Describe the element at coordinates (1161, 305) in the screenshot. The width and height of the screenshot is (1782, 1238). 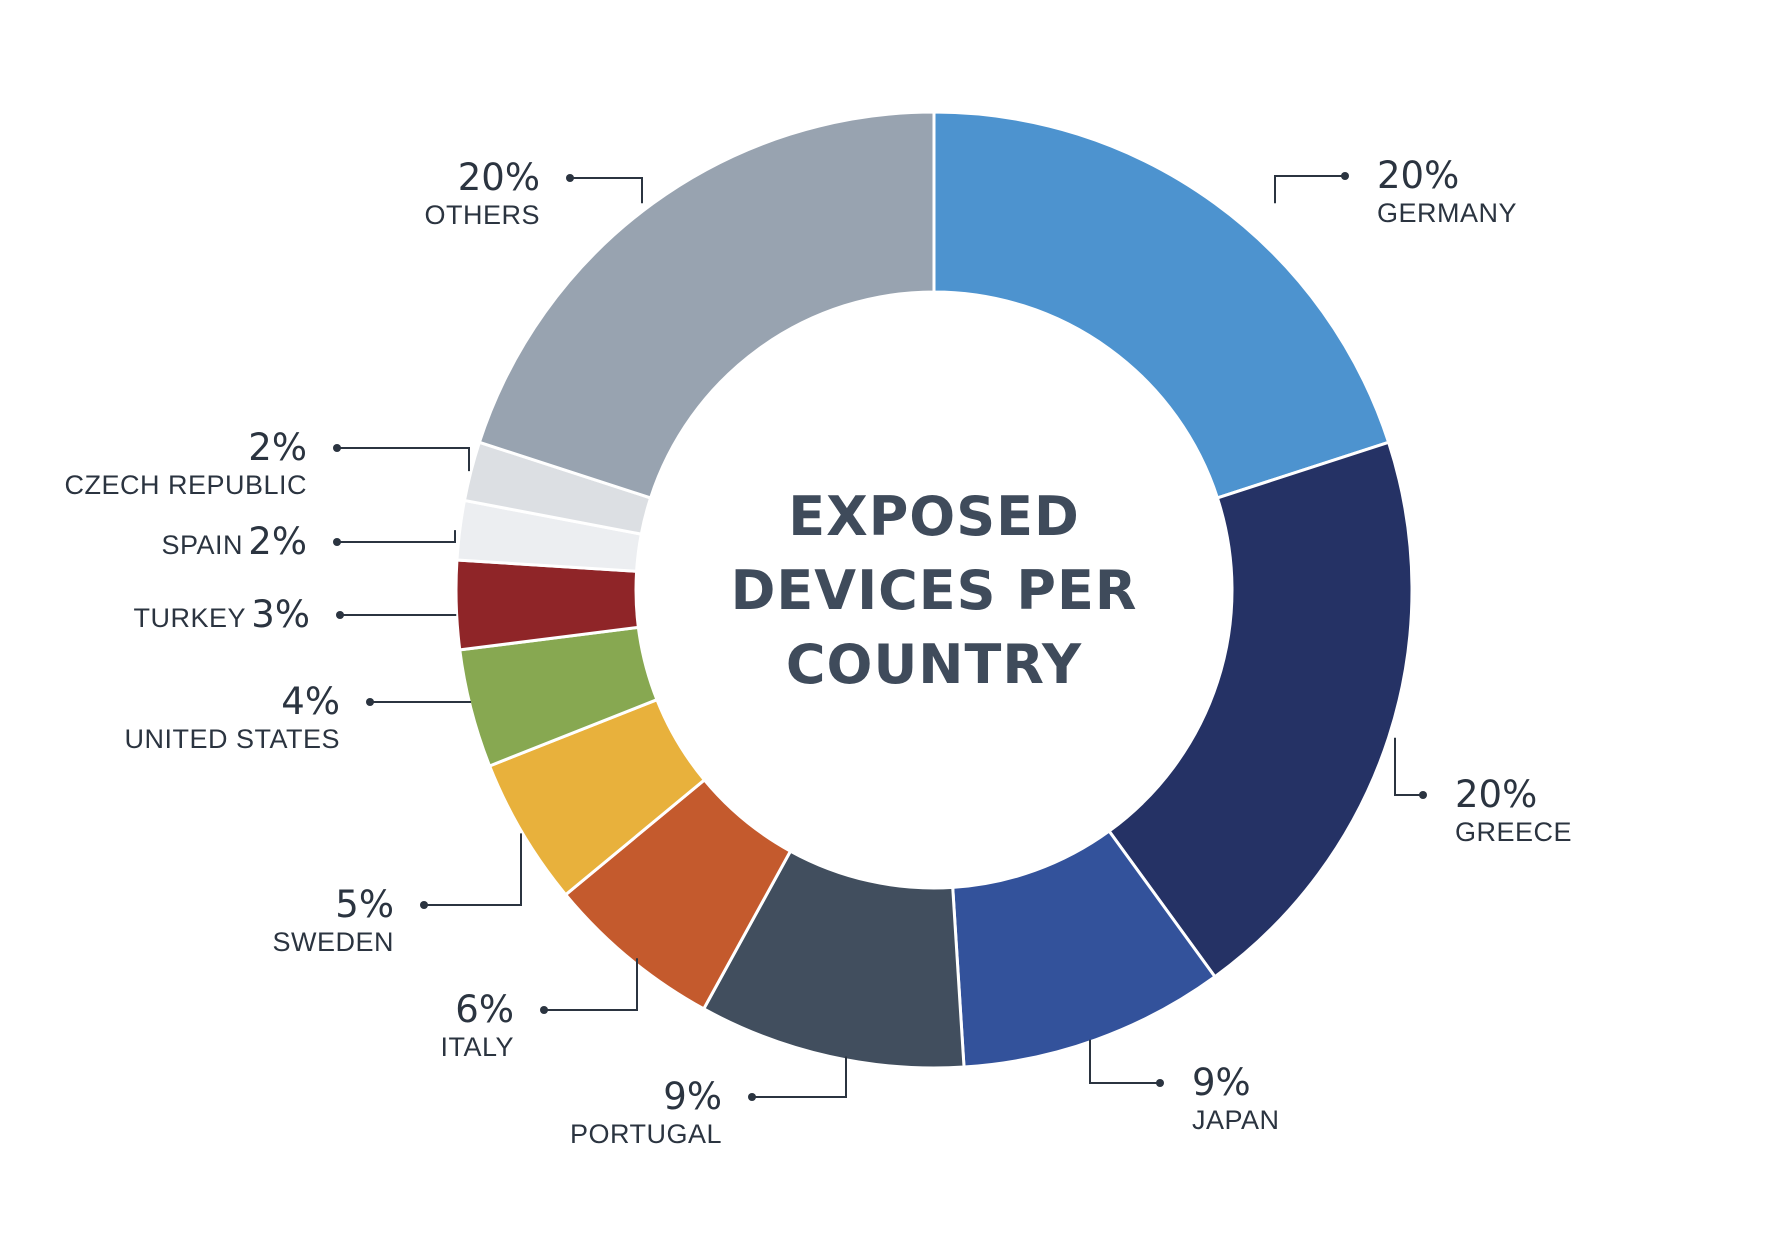
I see `slice-germany` at that location.